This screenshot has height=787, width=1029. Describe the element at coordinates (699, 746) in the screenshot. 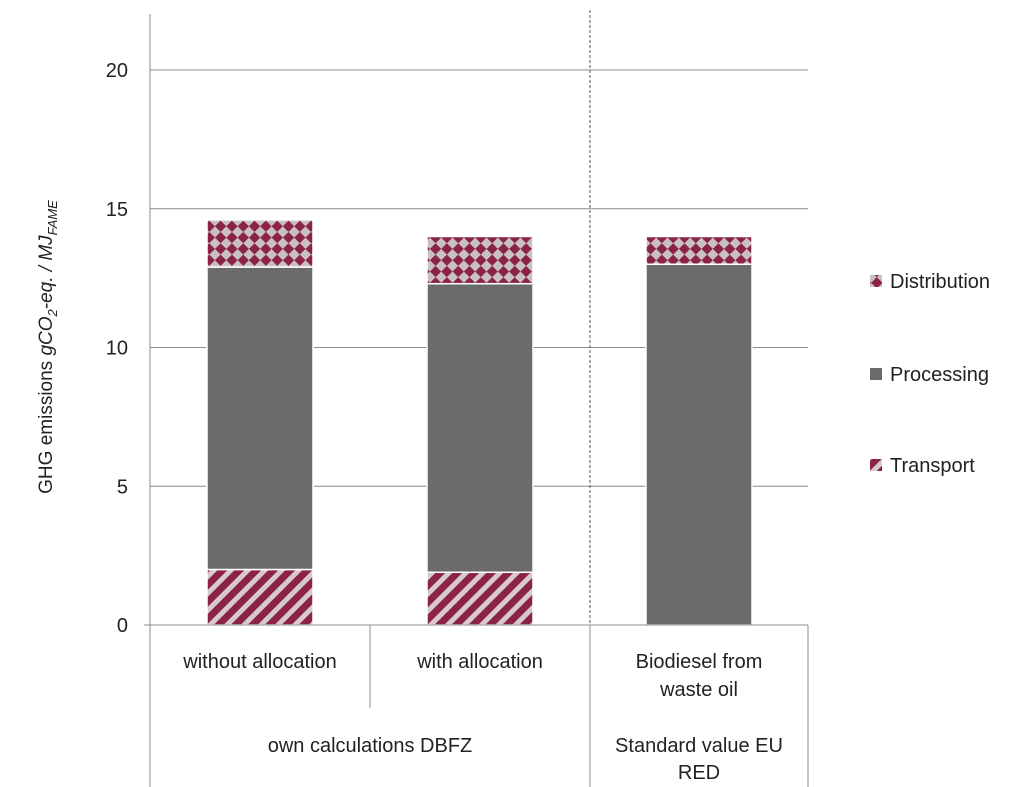

I see `group-label: Standard value EU` at that location.